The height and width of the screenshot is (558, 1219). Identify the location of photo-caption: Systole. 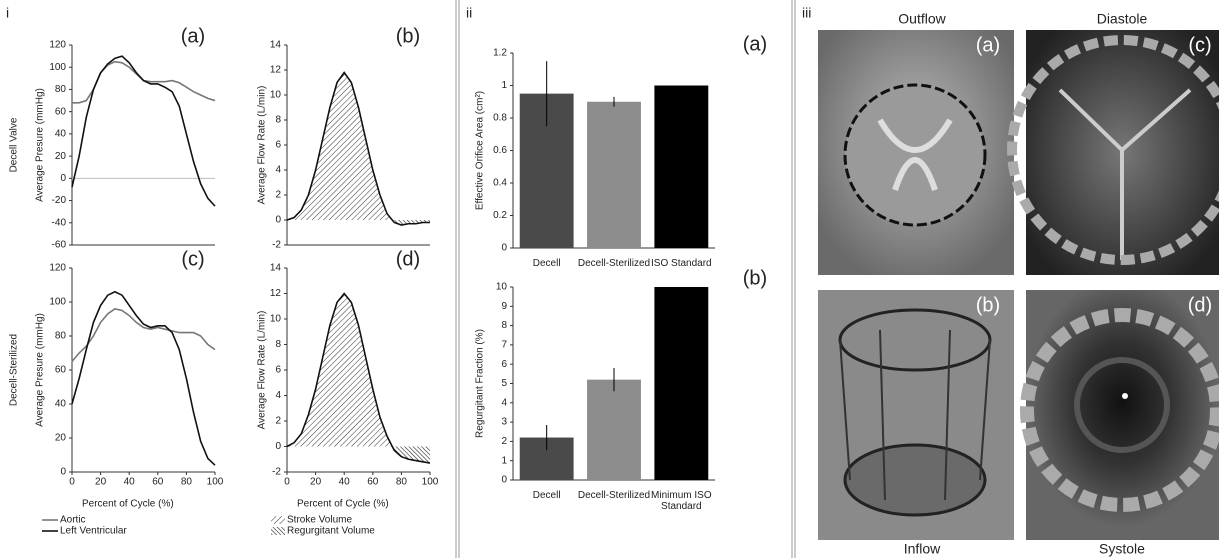
(1122, 549).